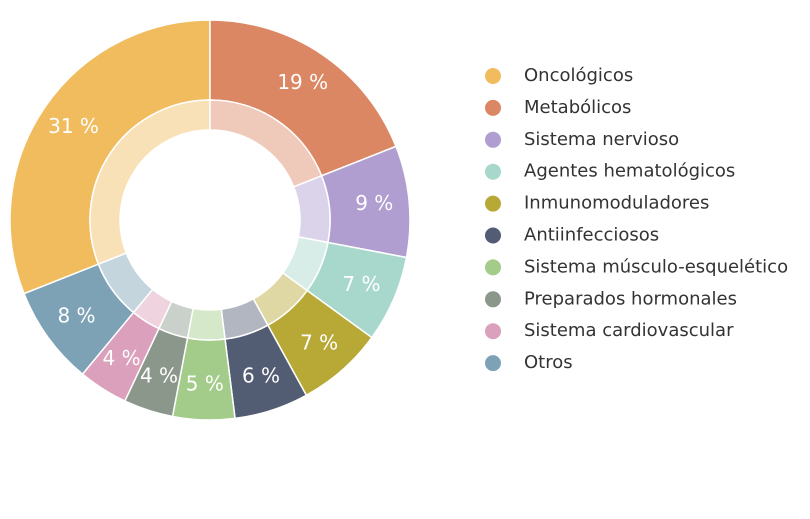 This screenshot has height=519, width=810. Describe the element at coordinates (629, 171) in the screenshot. I see `legend-label: Agentes hematológicos` at that location.